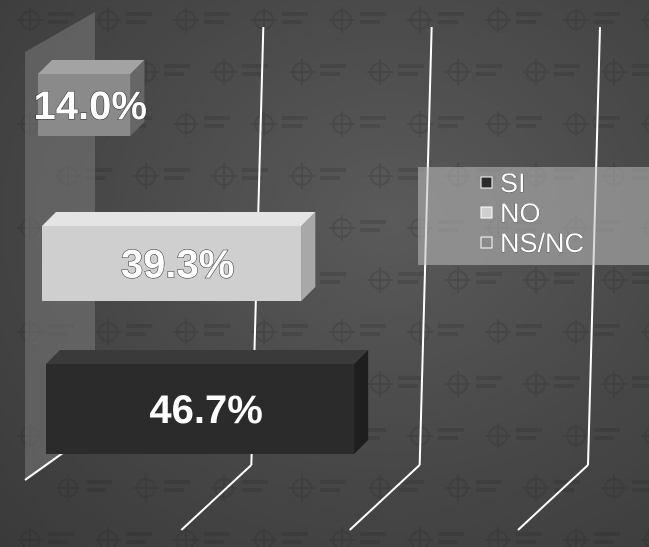  What do you see at coordinates (205, 410) in the screenshot?
I see `bar-value-label-si: 46.7%` at bounding box center [205, 410].